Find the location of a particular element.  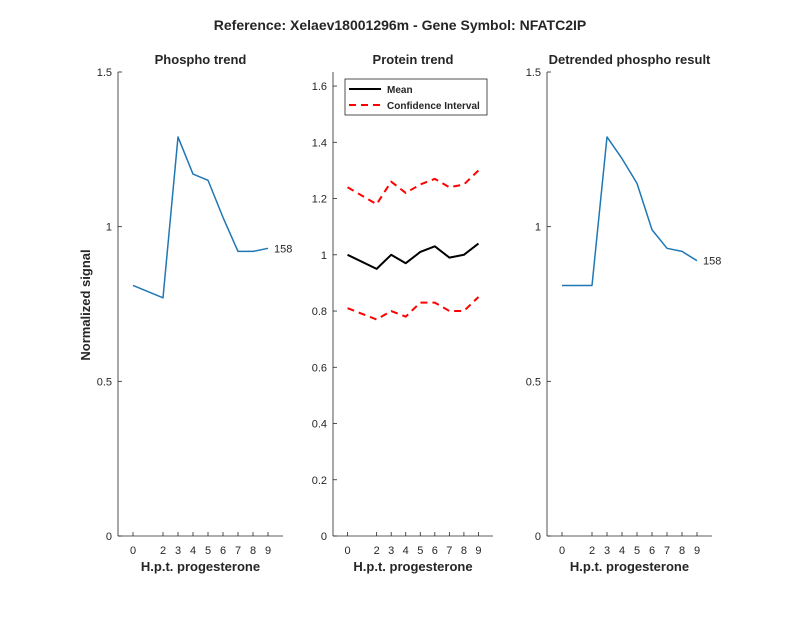

y-tick-label: 0.4 is located at coordinates (319, 425).